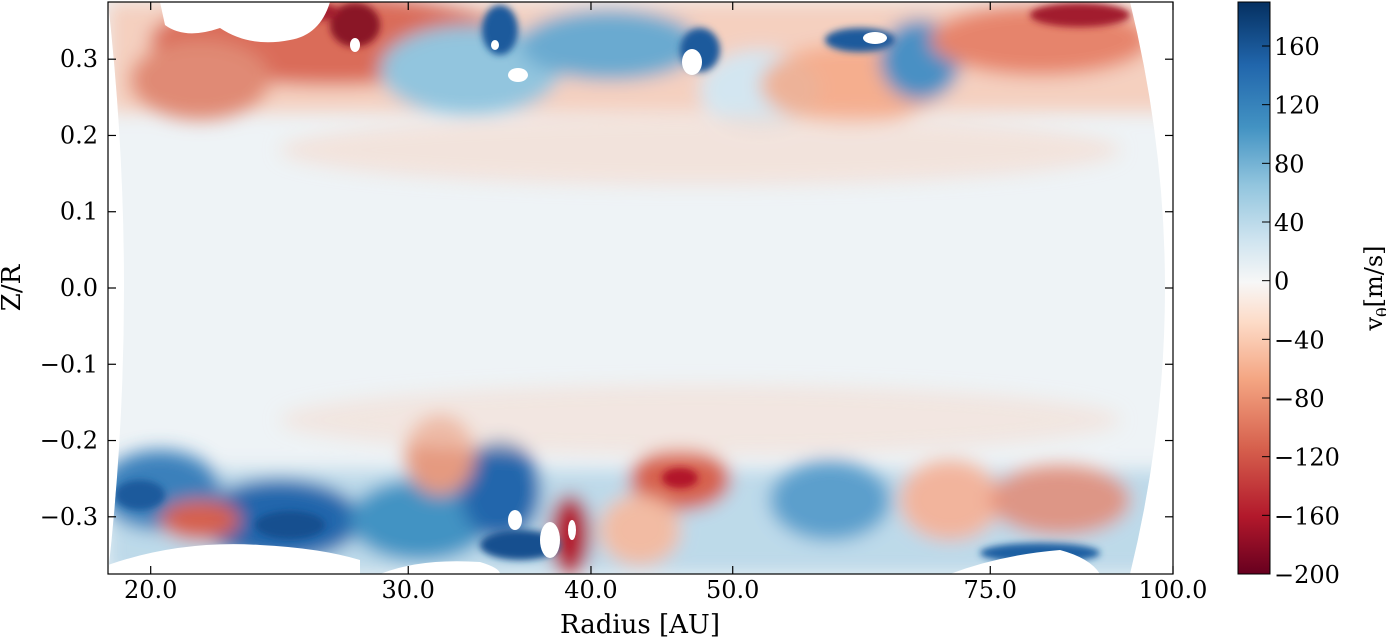  I want to click on y-tick-label: 0.0, so click(79, 288).